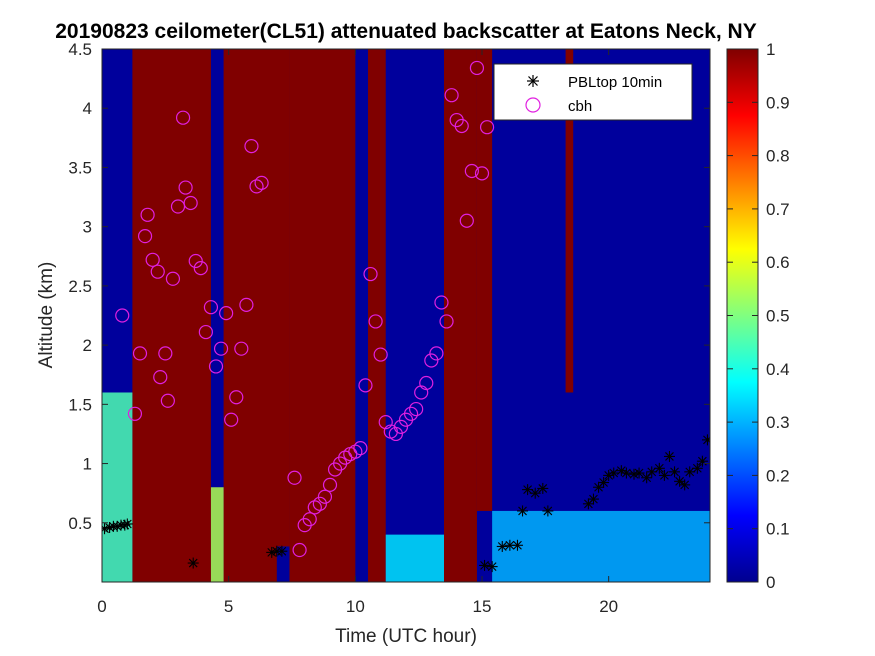 The height and width of the screenshot is (656, 875). What do you see at coordinates (778, 475) in the screenshot?
I see `colorbar-tick-label: 0.2` at bounding box center [778, 475].